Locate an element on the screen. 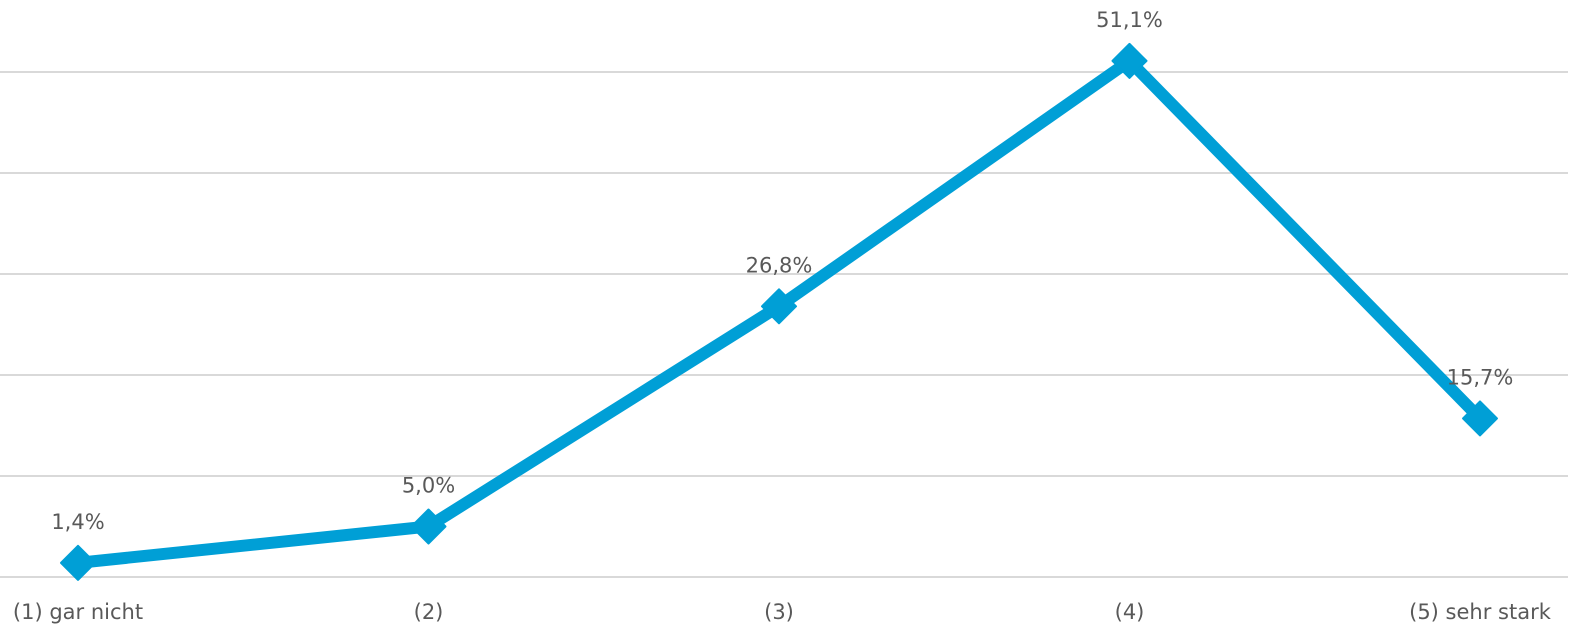 The image size is (1571, 631). x-tick-label: (4) is located at coordinates (1130, 612).